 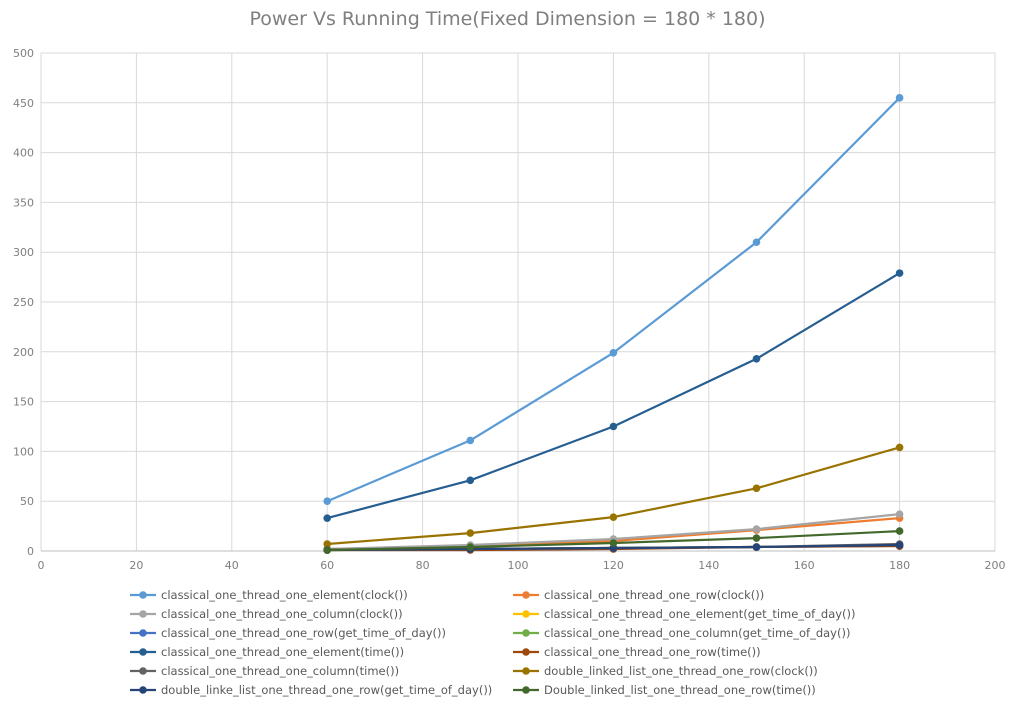 I want to click on x-tick-label: 180, so click(x=899, y=565).